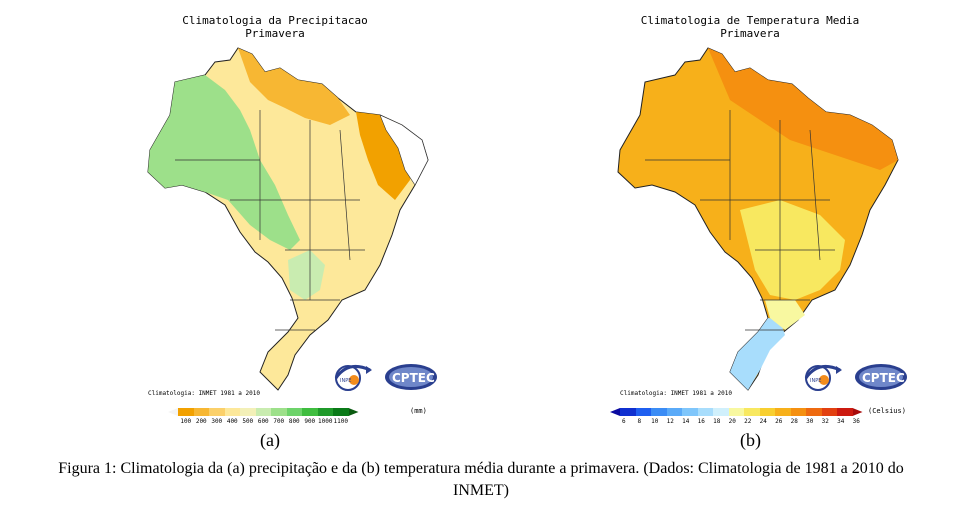 This screenshot has height=522, width=962. I want to click on map-a-title: Climatologia da Precipitacao Primavera, so click(275, 27).